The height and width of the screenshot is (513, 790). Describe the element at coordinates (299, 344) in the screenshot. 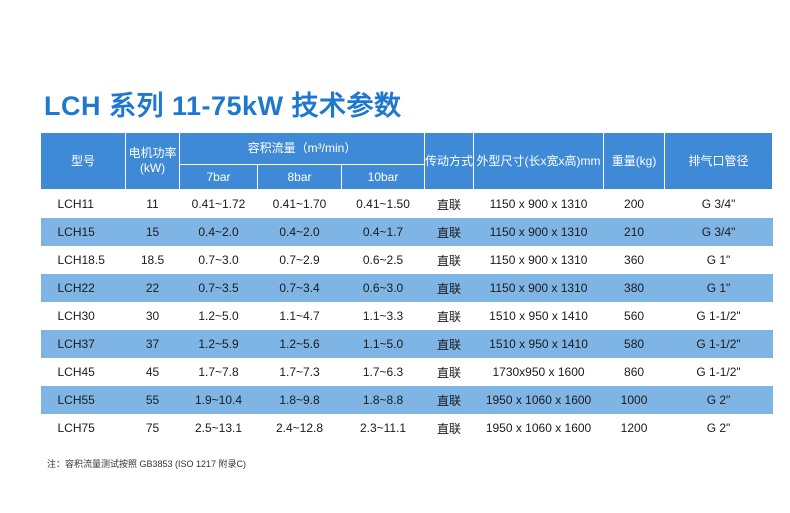

I see `cell-flow-8bar: 1.2~5.6` at that location.